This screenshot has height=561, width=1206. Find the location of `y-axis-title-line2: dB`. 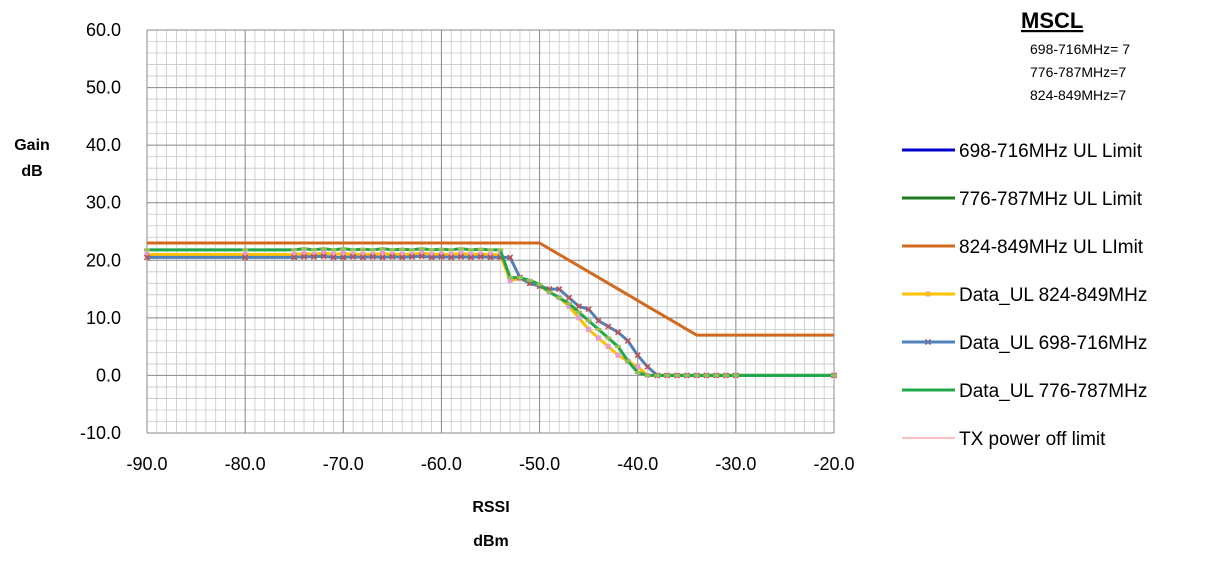

y-axis-title-line2: dB is located at coordinates (31, 171).